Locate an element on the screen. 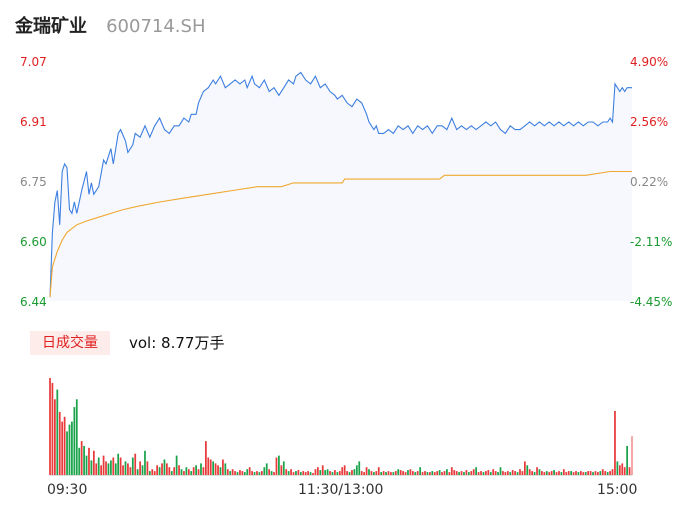 This screenshot has width=686, height=524. daily-volume-tab: 日成交量 is located at coordinates (70, 343).